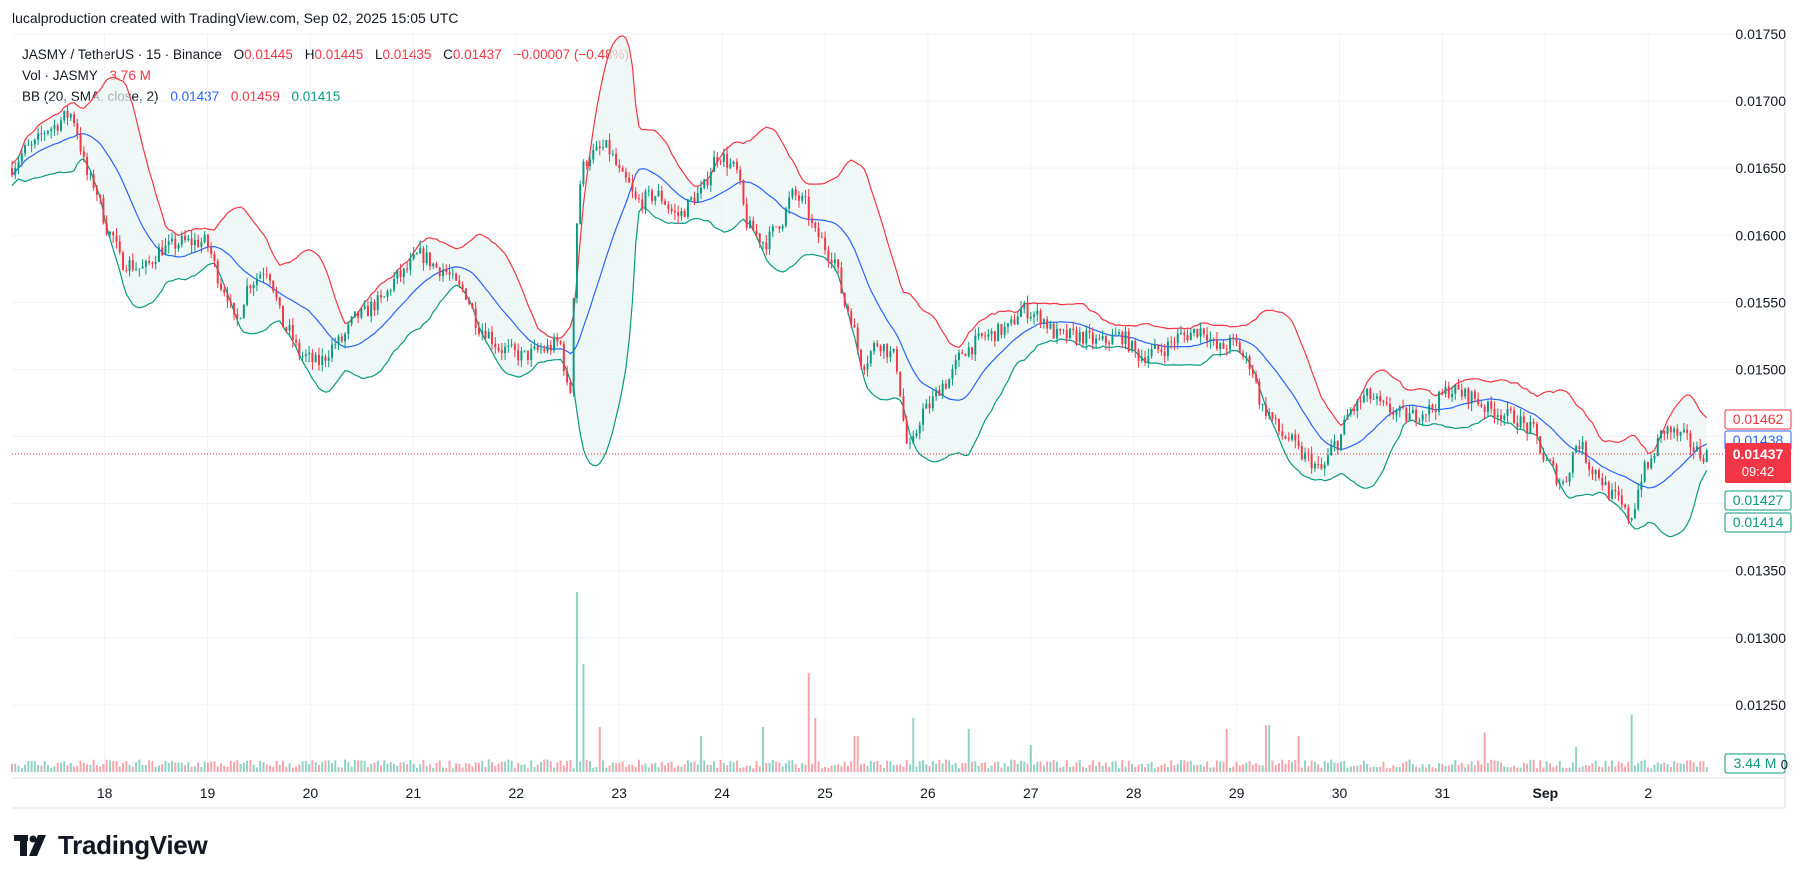  Describe the element at coordinates (60, 75) in the screenshot. I see `legend-volume-label: Vol · JASMY` at that location.